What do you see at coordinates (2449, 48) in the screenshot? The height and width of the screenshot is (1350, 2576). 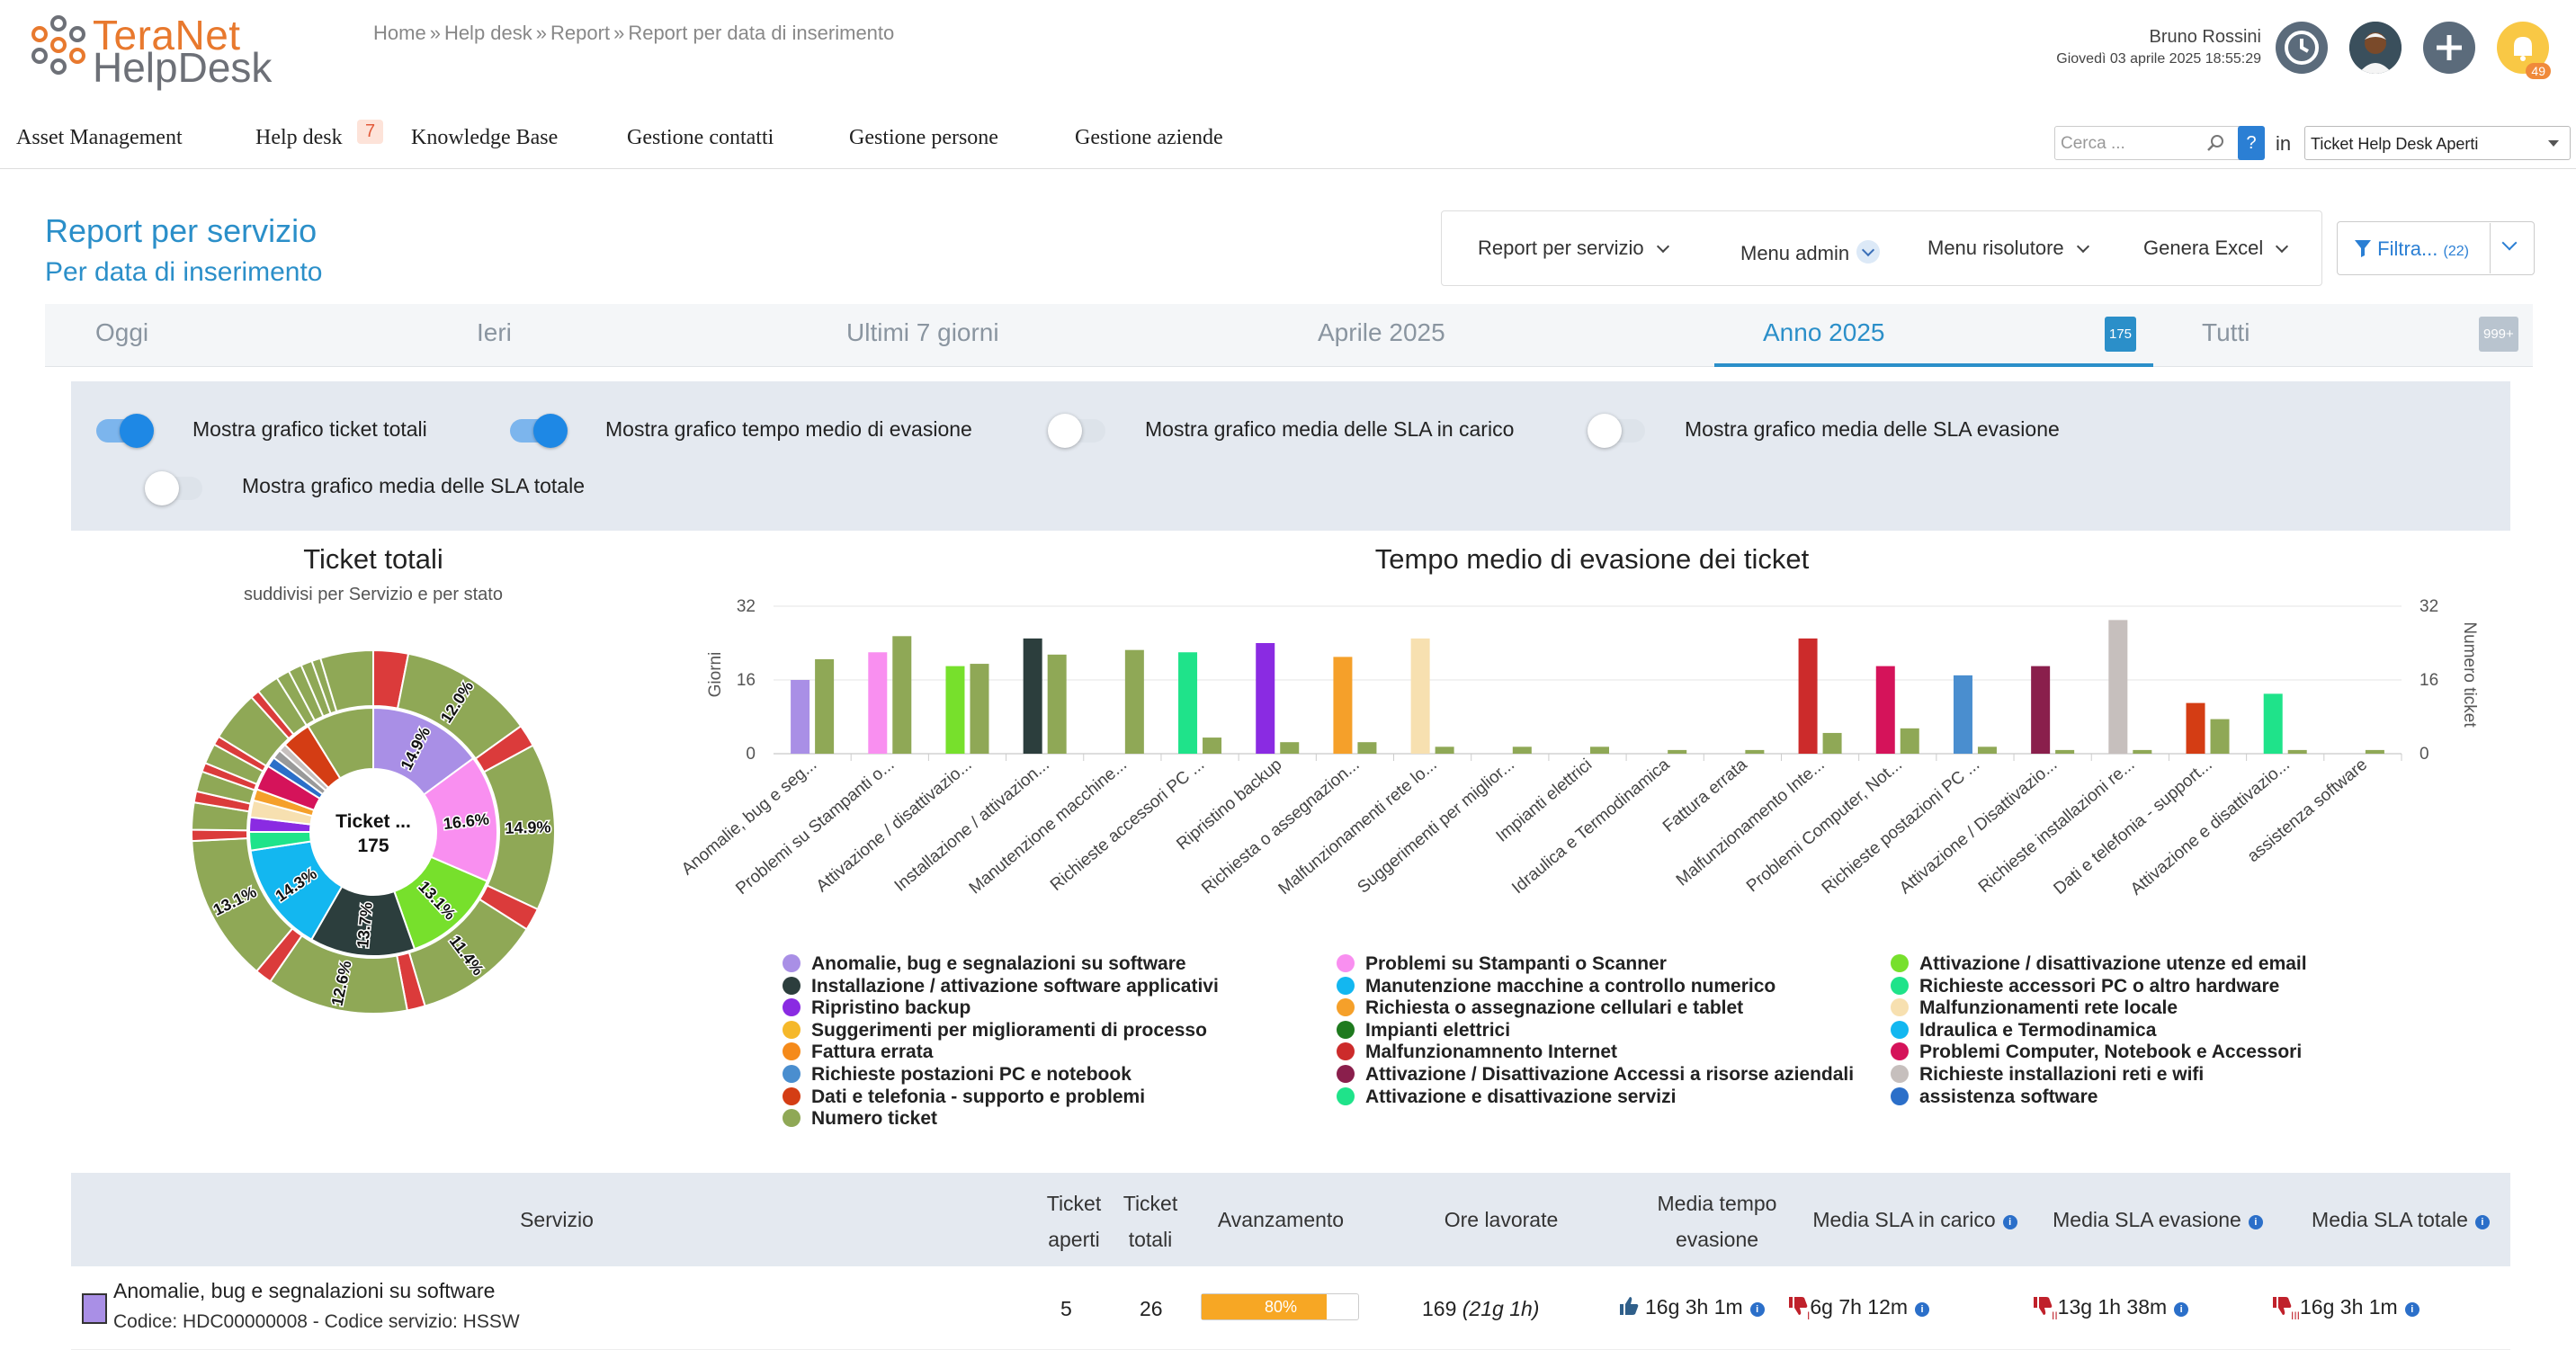 I see `add-button` at bounding box center [2449, 48].